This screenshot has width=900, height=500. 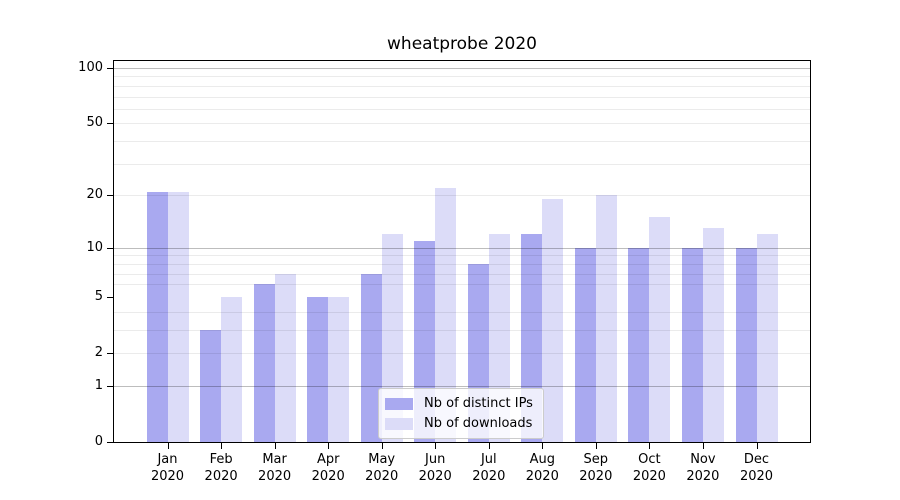 I want to click on bar-ips-sep, so click(x=585, y=344).